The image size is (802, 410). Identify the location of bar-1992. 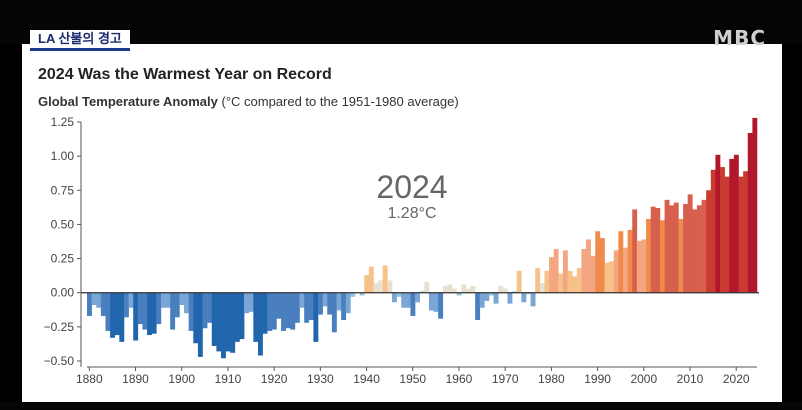
(607, 277).